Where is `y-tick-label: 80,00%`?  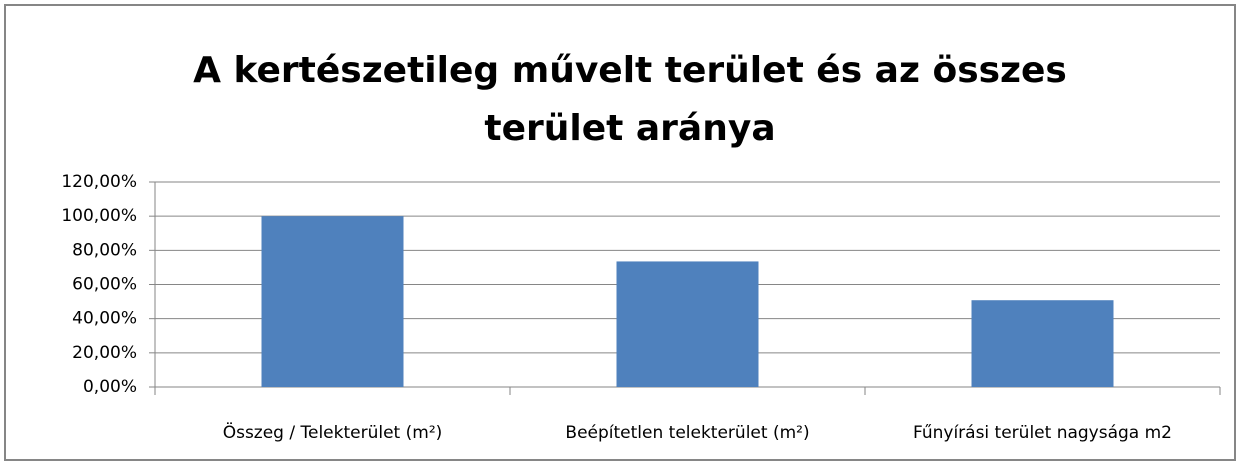 y-tick-label: 80,00% is located at coordinates (104, 250).